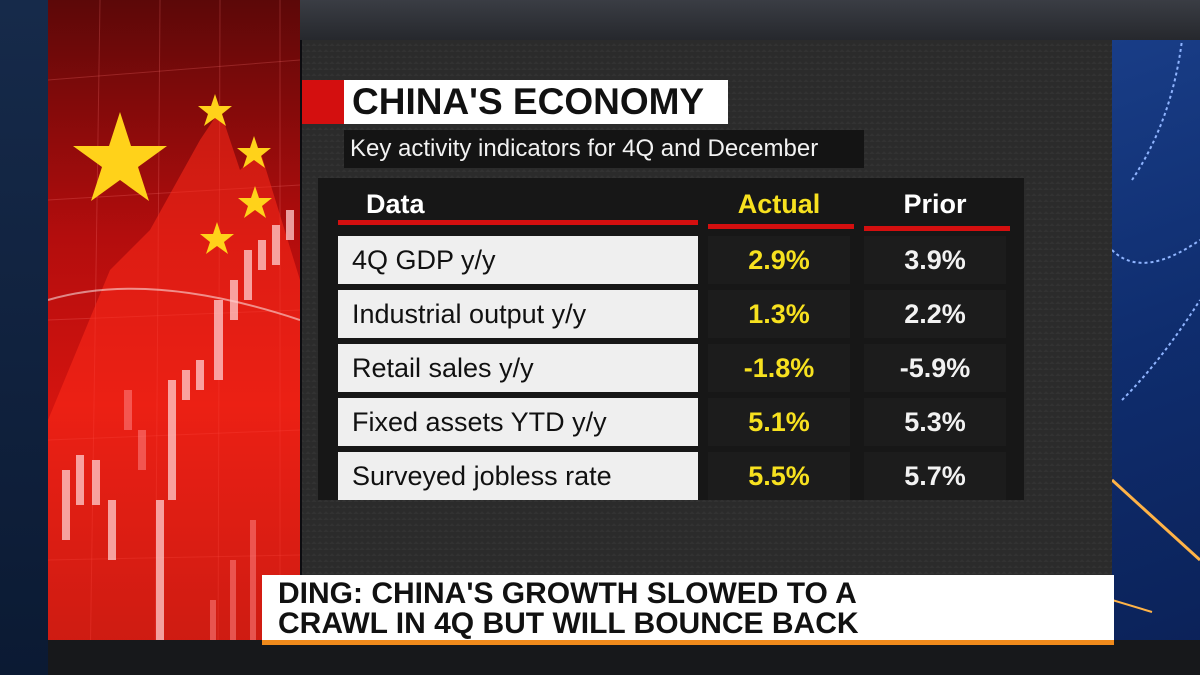  Describe the element at coordinates (120, 156) in the screenshot. I see `large-star-icon` at that location.